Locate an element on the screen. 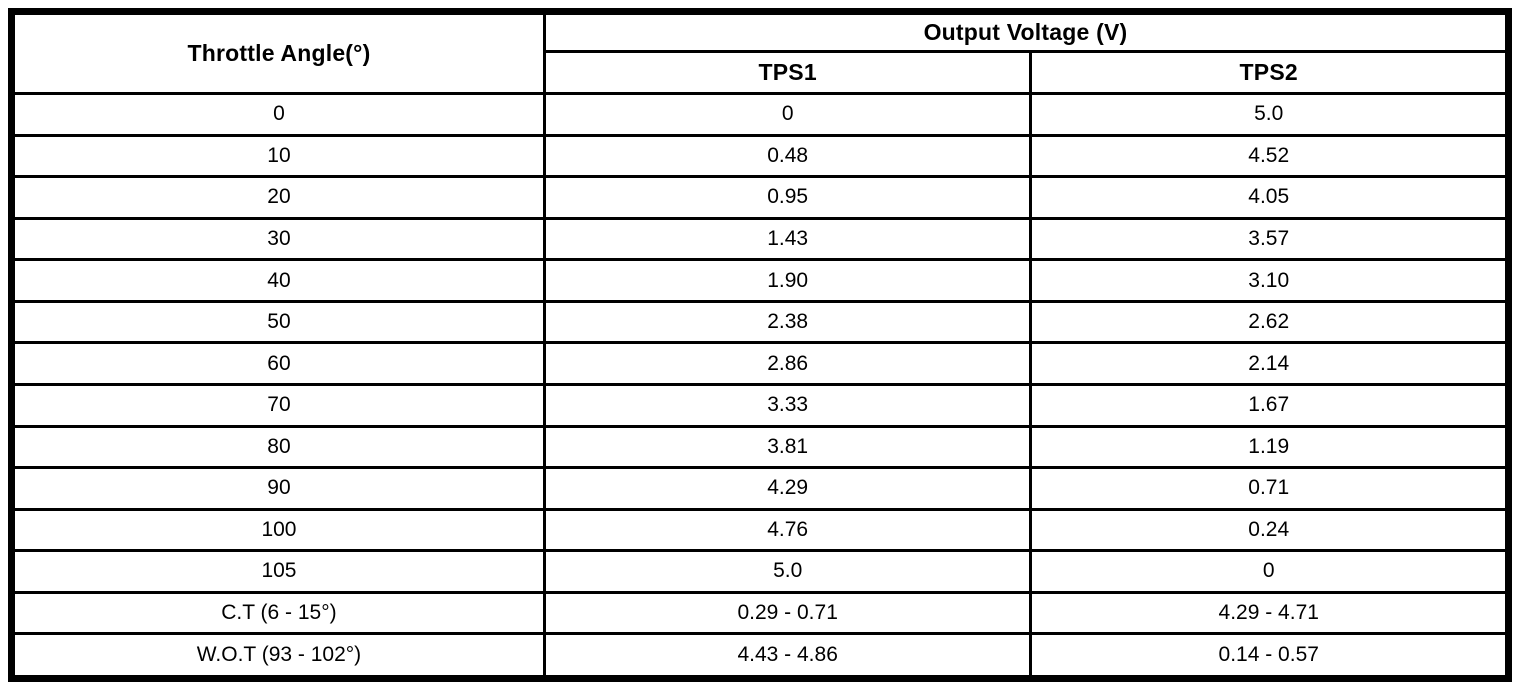 The width and height of the screenshot is (1520, 690). table-row: W.O.T (93 - 102°) 4.43 - 4.86 0.14 - 0.57 is located at coordinates (760, 656).